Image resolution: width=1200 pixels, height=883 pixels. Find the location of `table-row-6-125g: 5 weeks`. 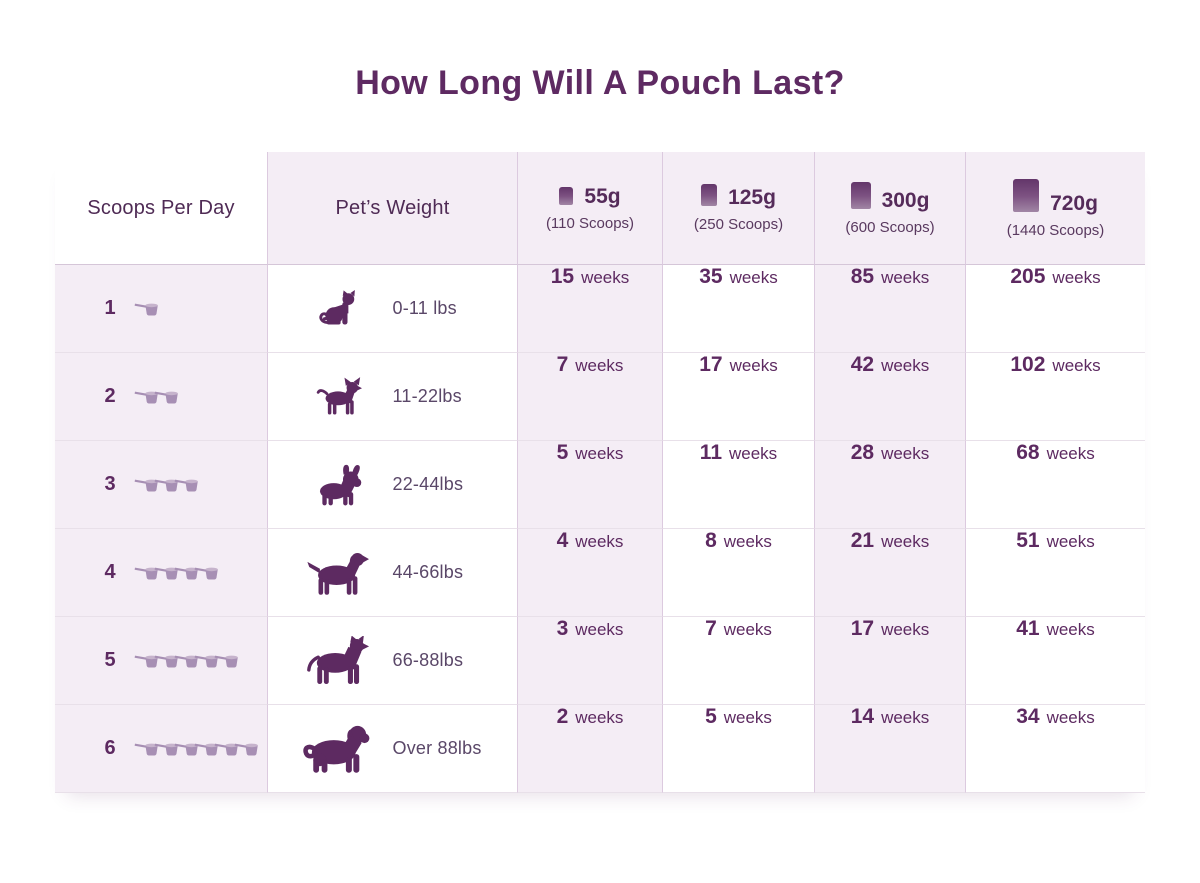

table-row-6-125g: 5 weeks is located at coordinates (739, 749).